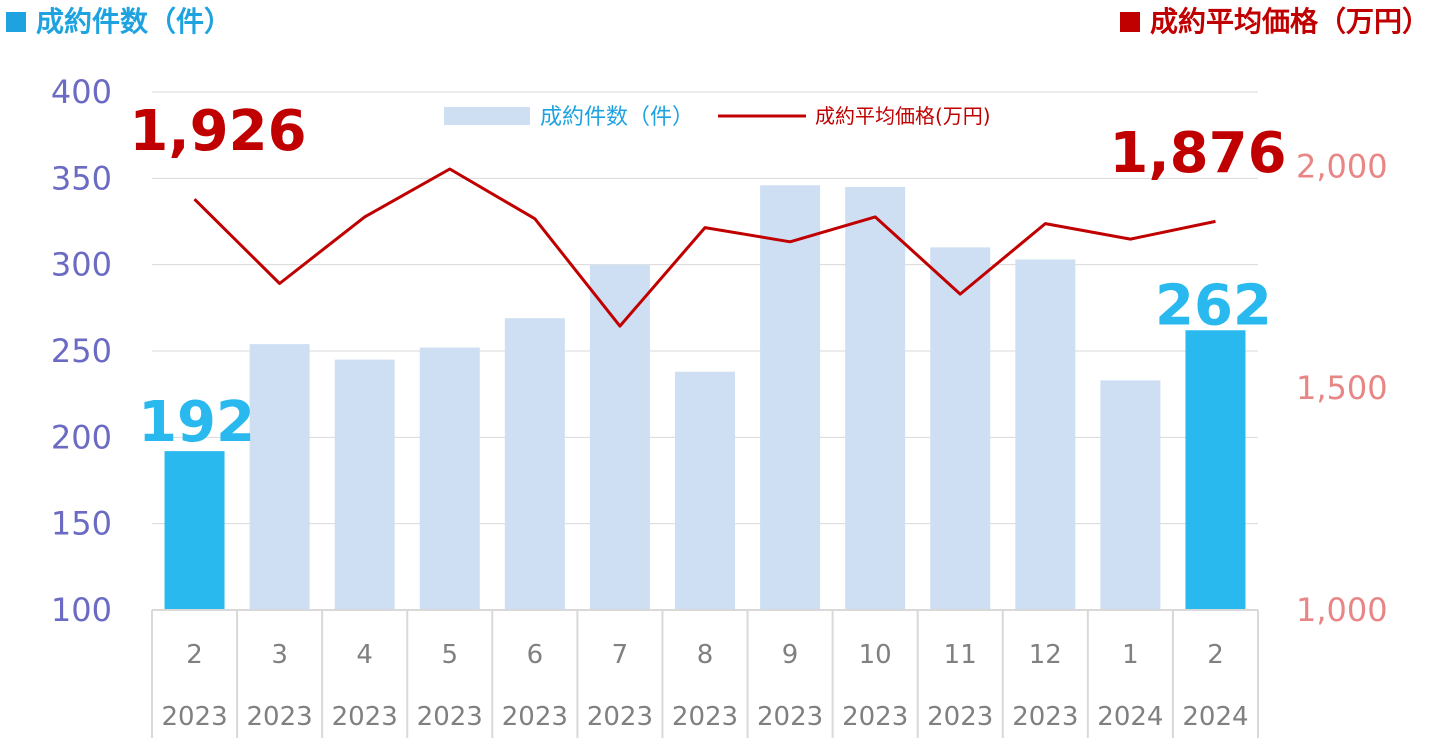  What do you see at coordinates (1342, 388) in the screenshot?
I see `right-axis-tick-label: 1,500` at bounding box center [1342, 388].